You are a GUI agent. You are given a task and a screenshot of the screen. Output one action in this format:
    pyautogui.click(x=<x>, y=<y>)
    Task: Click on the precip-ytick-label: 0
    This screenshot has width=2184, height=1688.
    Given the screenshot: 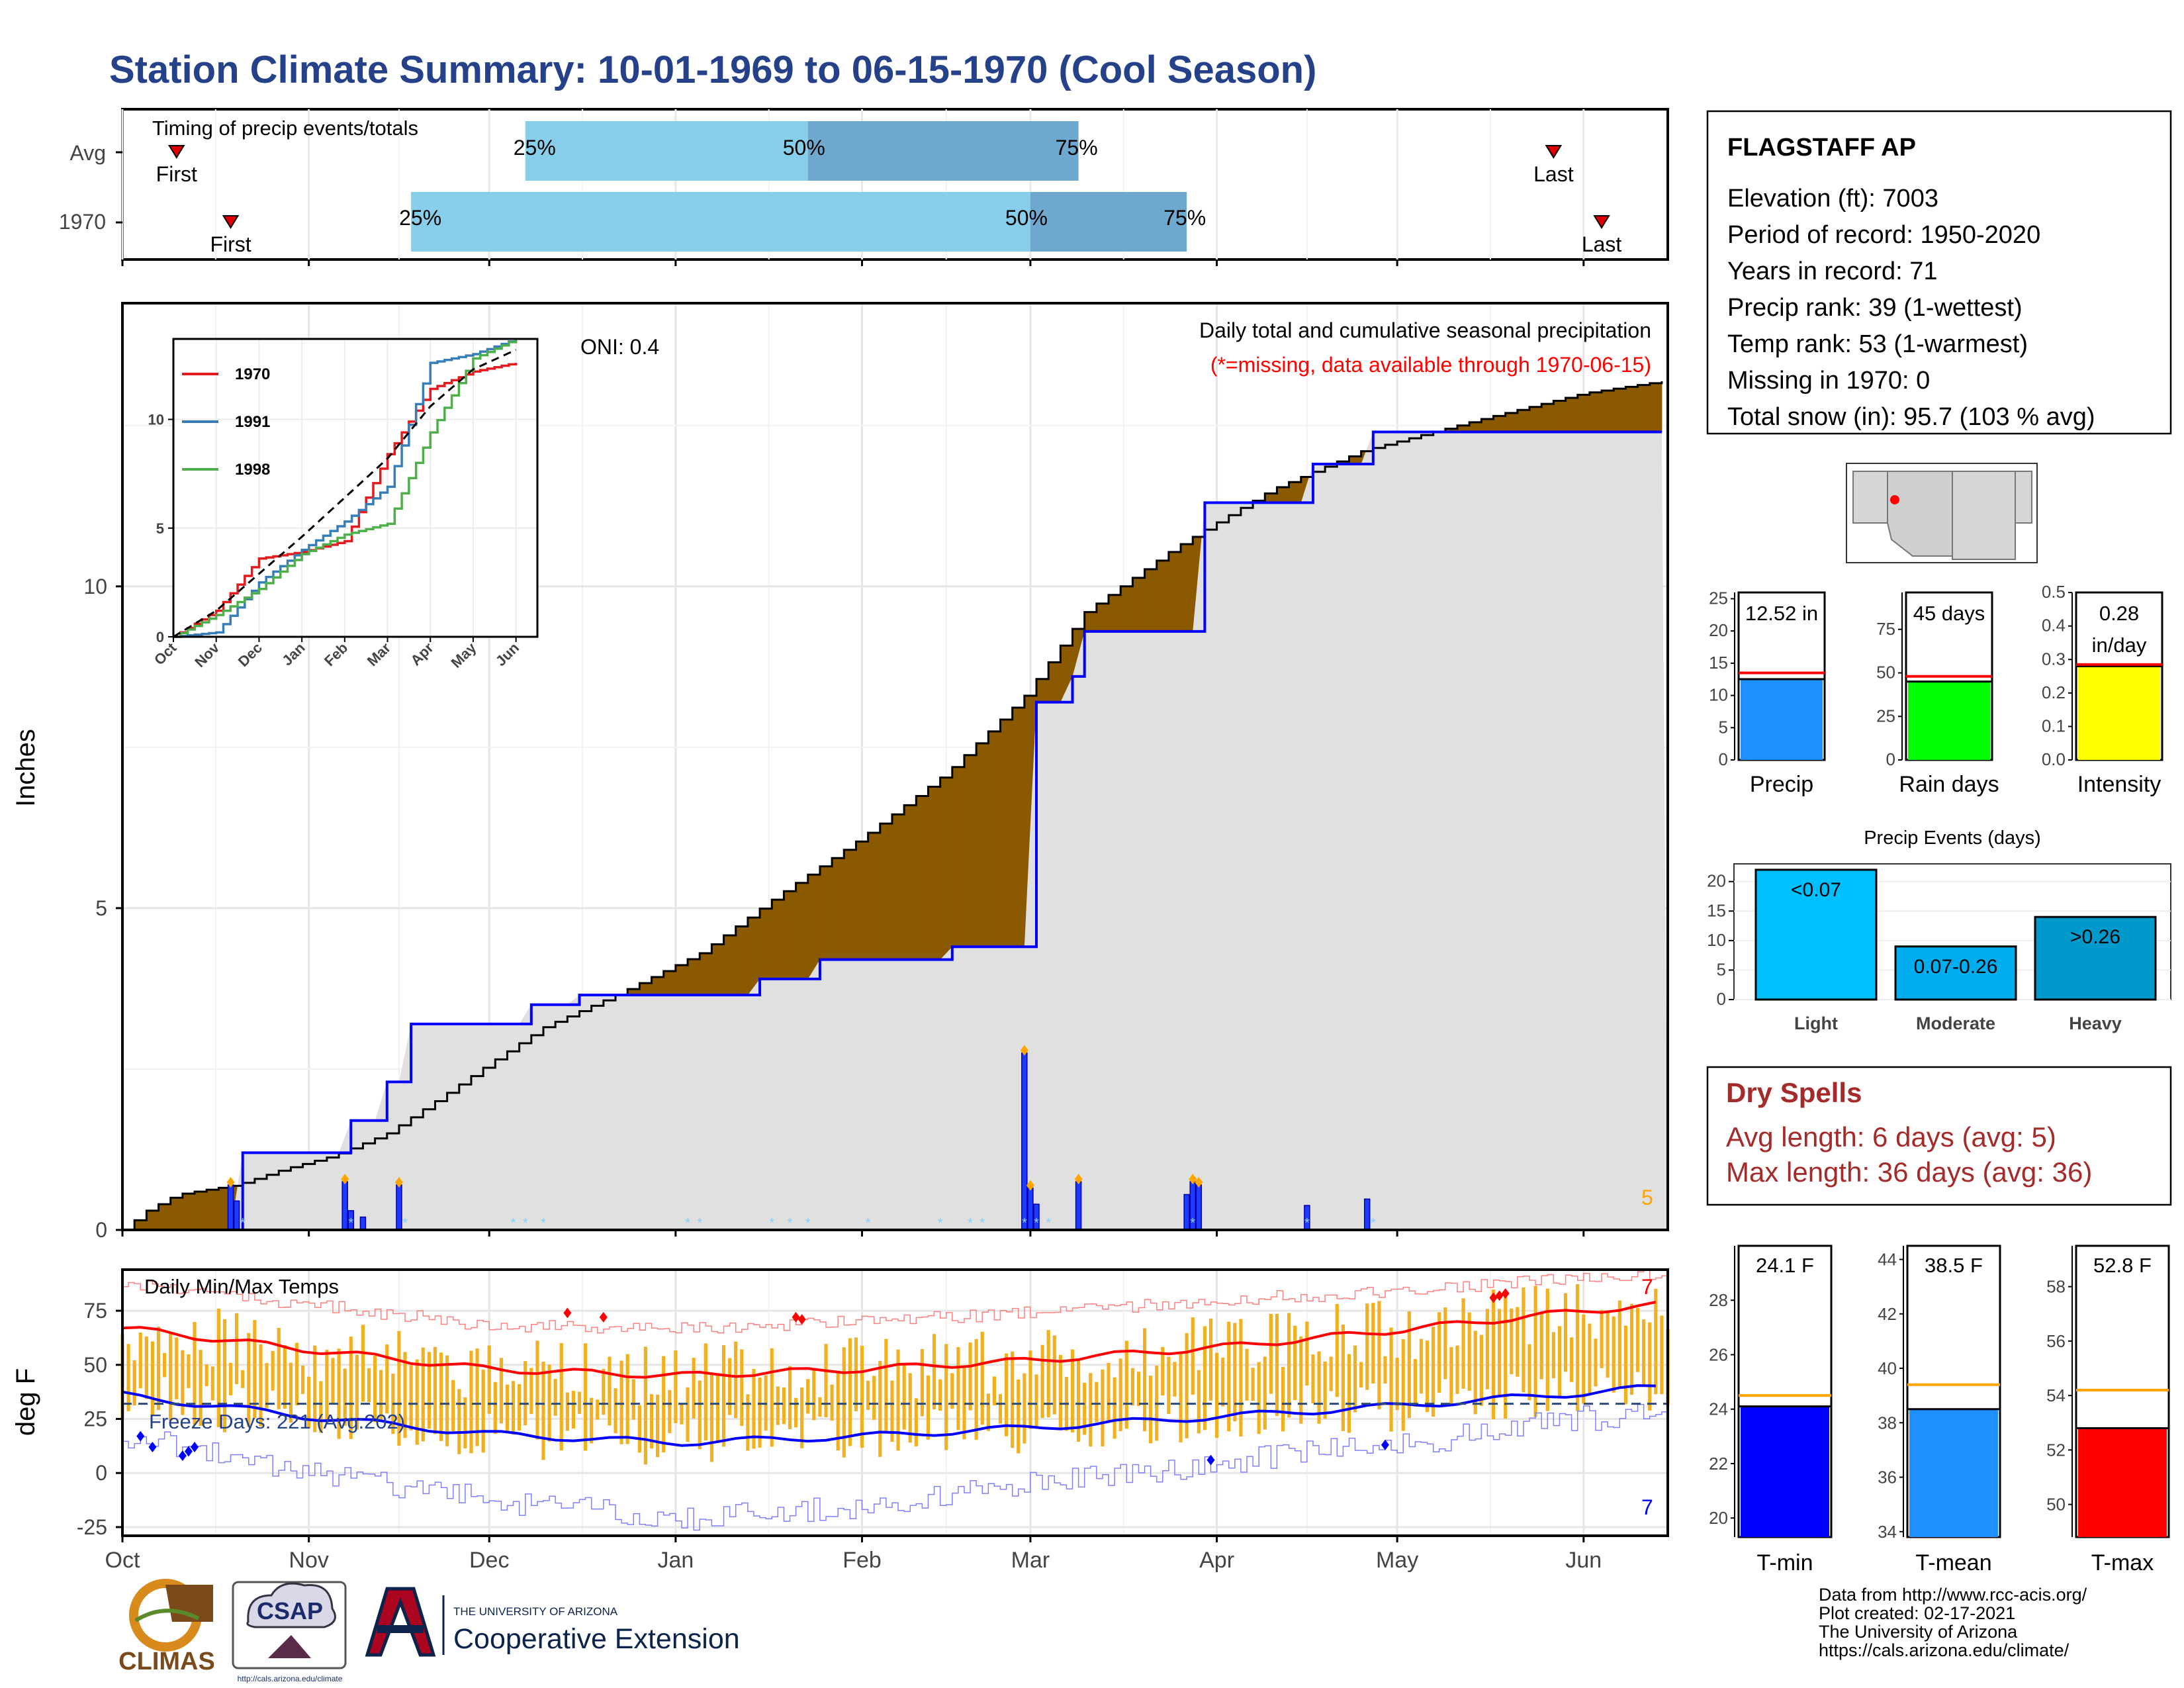 What is the action you would take?
    pyautogui.click(x=101, y=1230)
    